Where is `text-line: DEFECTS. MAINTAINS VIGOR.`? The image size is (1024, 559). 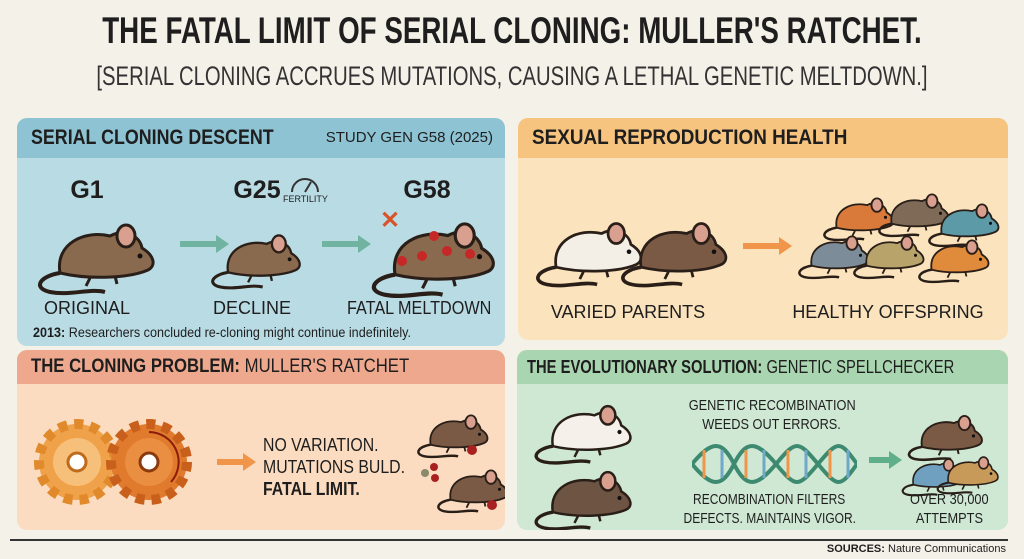 text-line: DEFECTS. MAINTAINS VIGOR. is located at coordinates (770, 518).